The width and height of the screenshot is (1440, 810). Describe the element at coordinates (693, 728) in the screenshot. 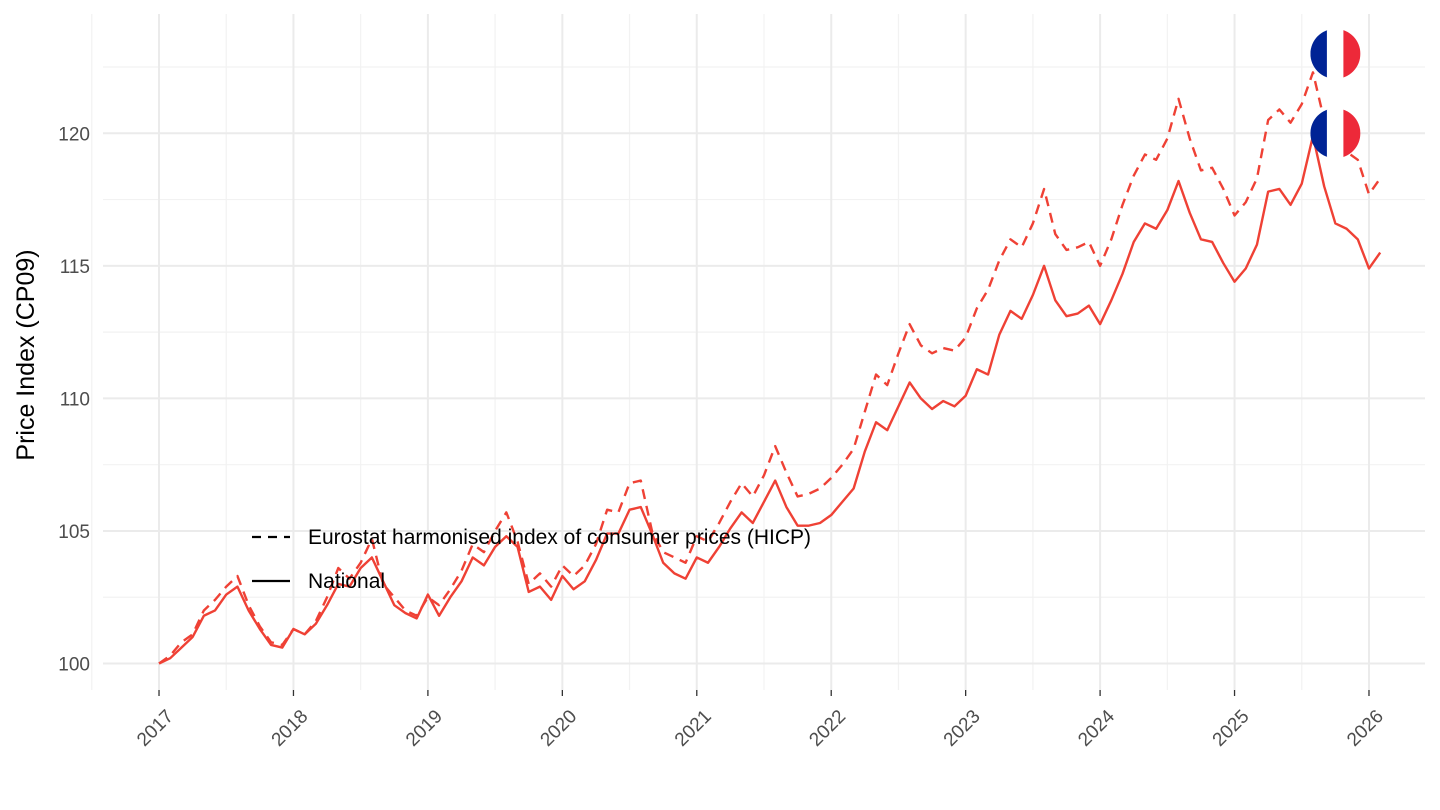

I see `x-tick-label: 2021` at that location.